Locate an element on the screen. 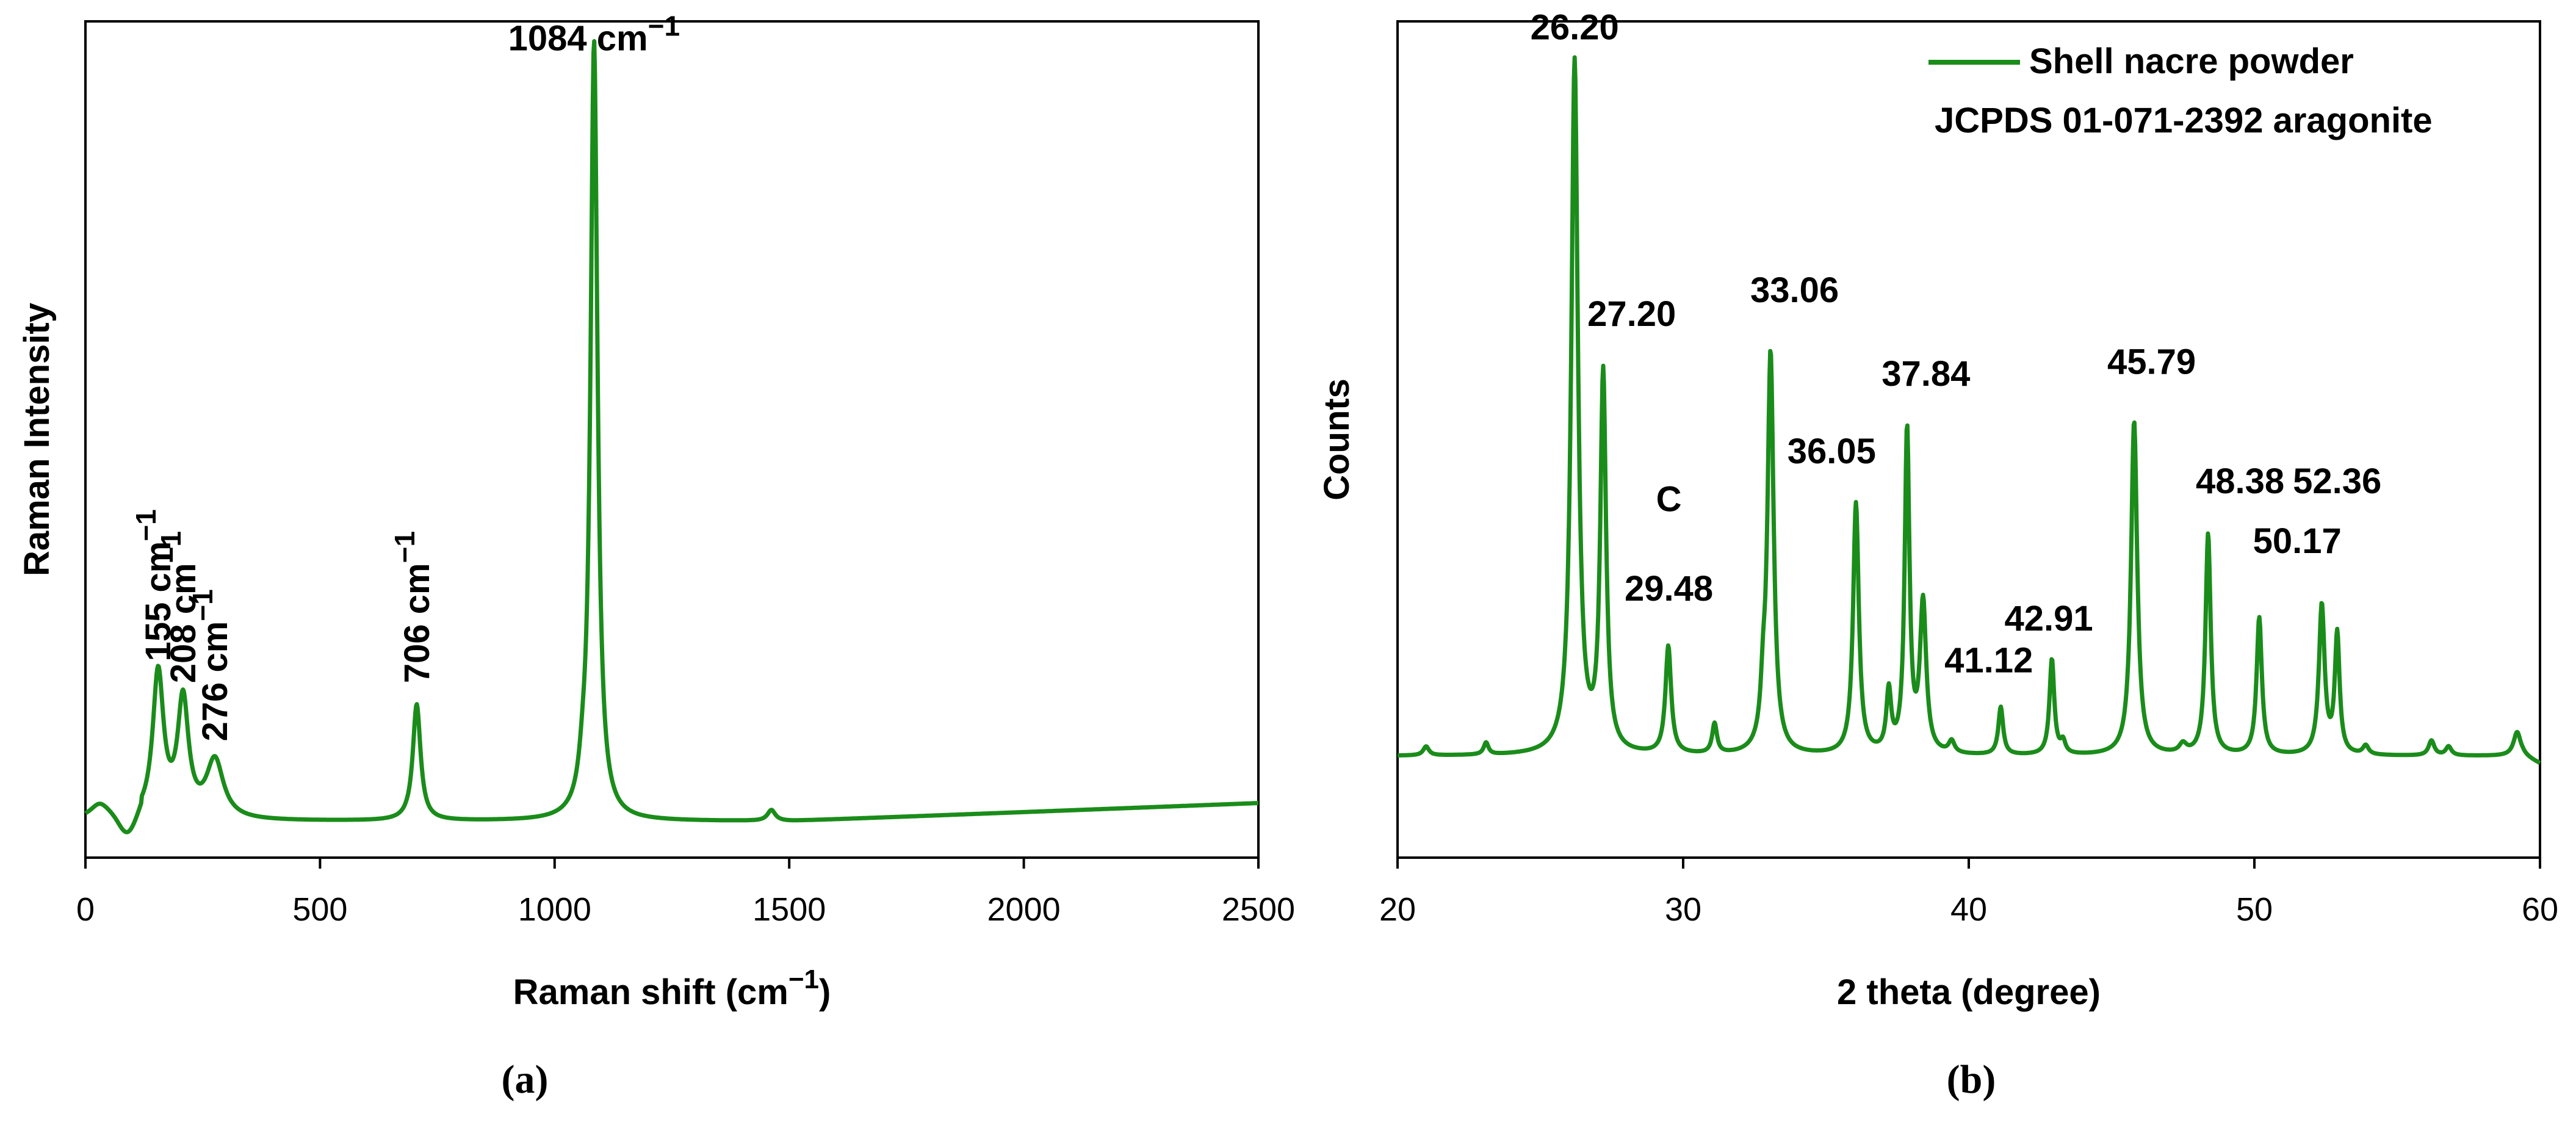 This screenshot has height=1125, width=2576. x-tick-label: 50 is located at coordinates (2254, 909).